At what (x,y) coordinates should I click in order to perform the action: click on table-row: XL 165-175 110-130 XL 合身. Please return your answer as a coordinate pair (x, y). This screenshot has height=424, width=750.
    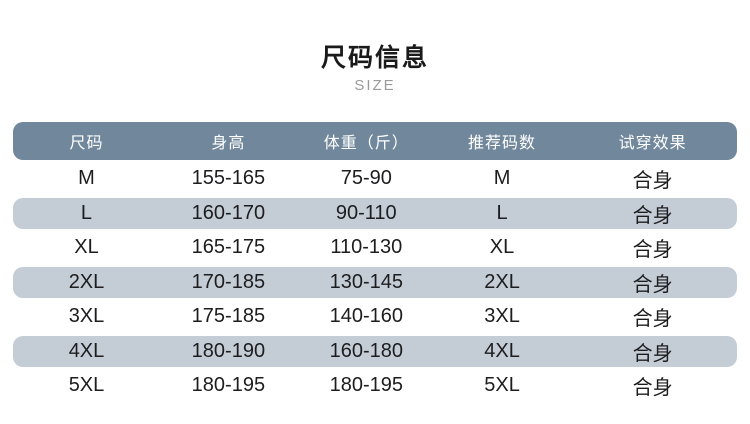
    Looking at the image, I should click on (375, 248).